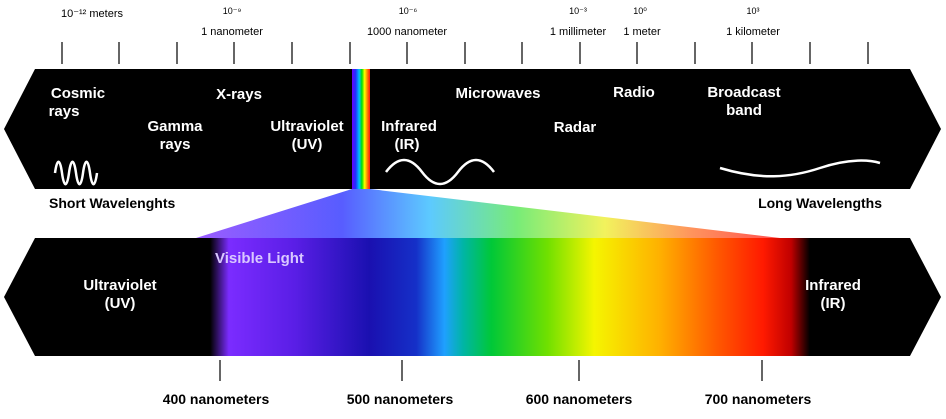 The height and width of the screenshot is (419, 946). I want to click on broadcast-band-label-2: band, so click(744, 110).